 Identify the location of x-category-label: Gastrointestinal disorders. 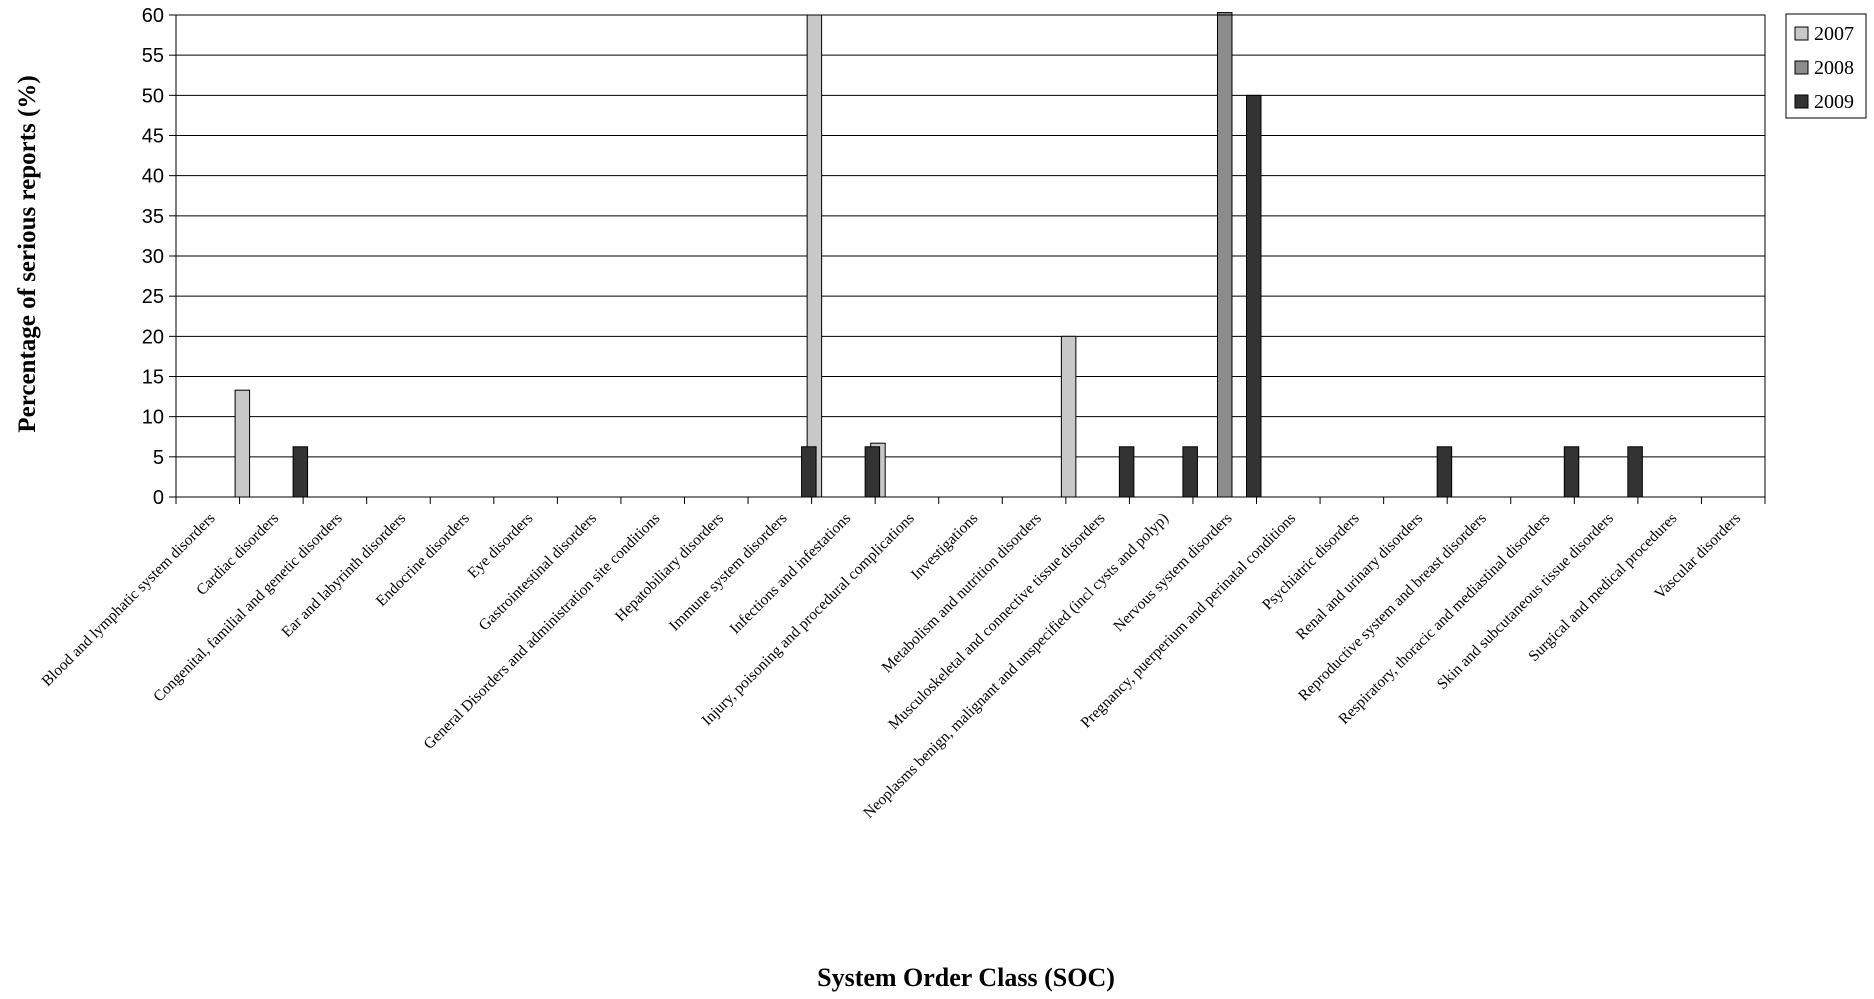
(538, 572).